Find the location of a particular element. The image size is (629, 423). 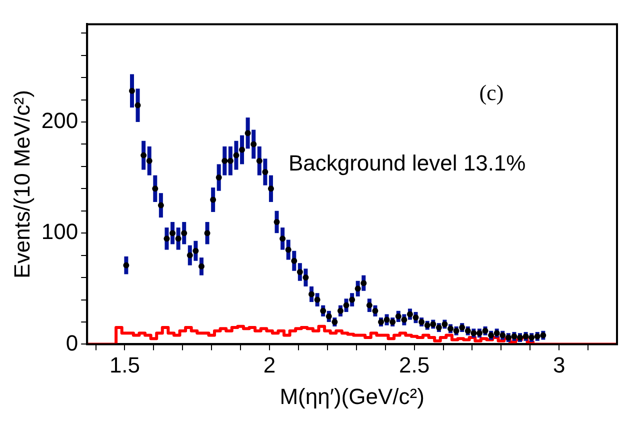

x-tick-label: 1.5 is located at coordinates (124, 365).